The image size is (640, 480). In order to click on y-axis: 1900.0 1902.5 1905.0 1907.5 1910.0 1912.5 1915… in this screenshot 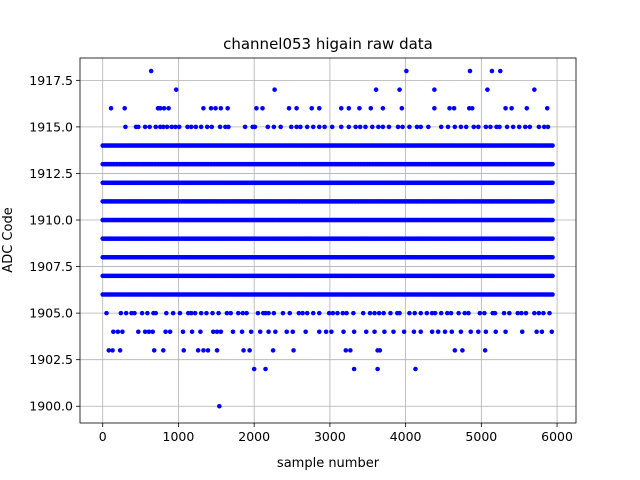, I will do `click(54, 243)`.